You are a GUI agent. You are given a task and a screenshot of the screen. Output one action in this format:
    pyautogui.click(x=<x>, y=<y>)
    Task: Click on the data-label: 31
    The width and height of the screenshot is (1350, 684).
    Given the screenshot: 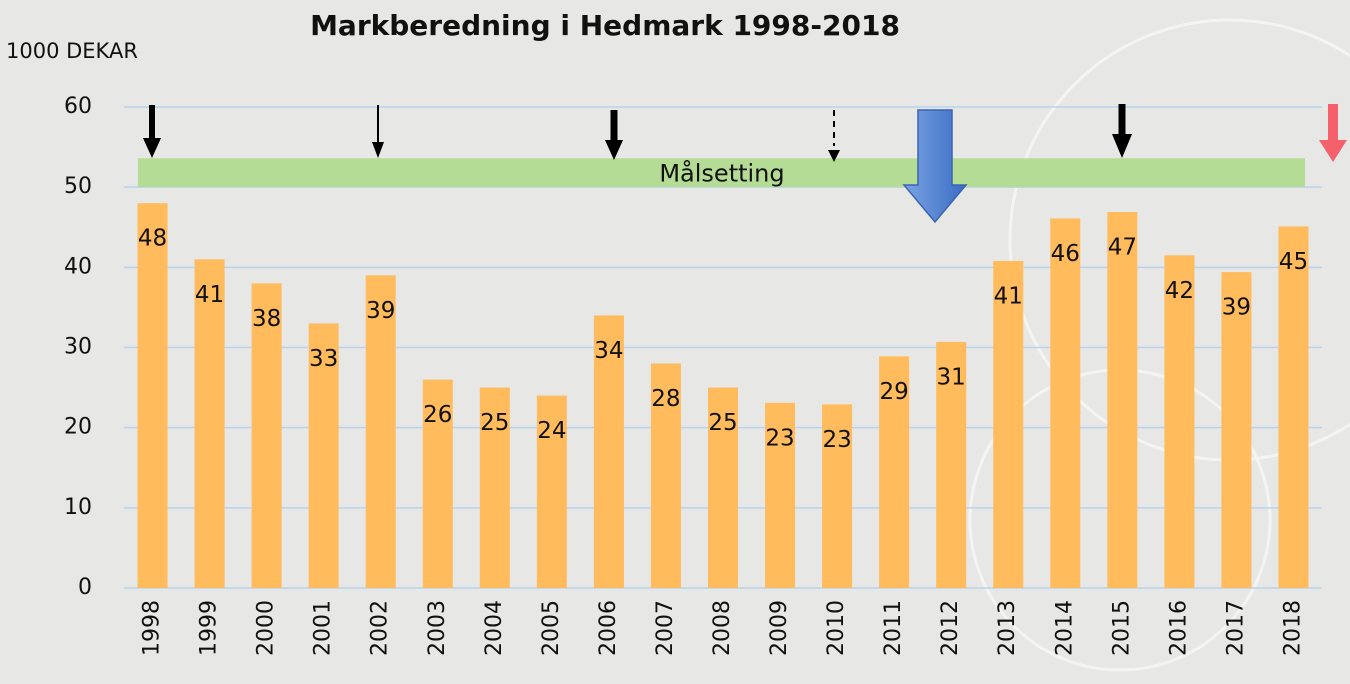 What is the action you would take?
    pyautogui.click(x=951, y=377)
    